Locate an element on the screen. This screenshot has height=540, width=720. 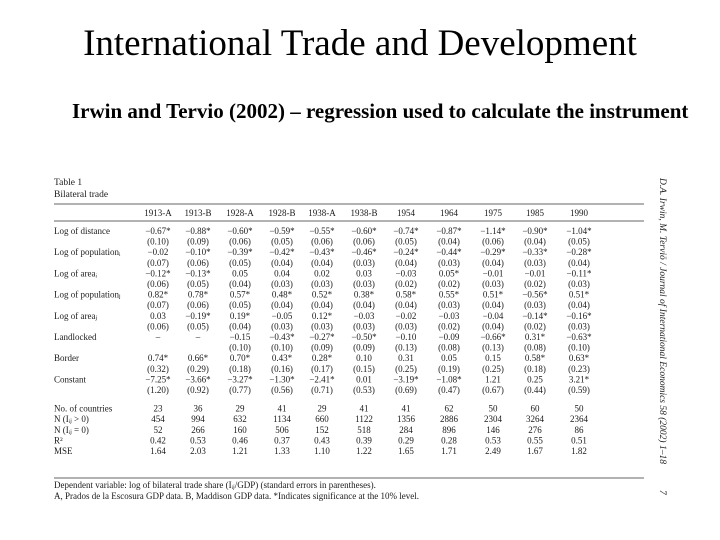
std-error-cell: (0.19) is located at coordinates (449, 369).